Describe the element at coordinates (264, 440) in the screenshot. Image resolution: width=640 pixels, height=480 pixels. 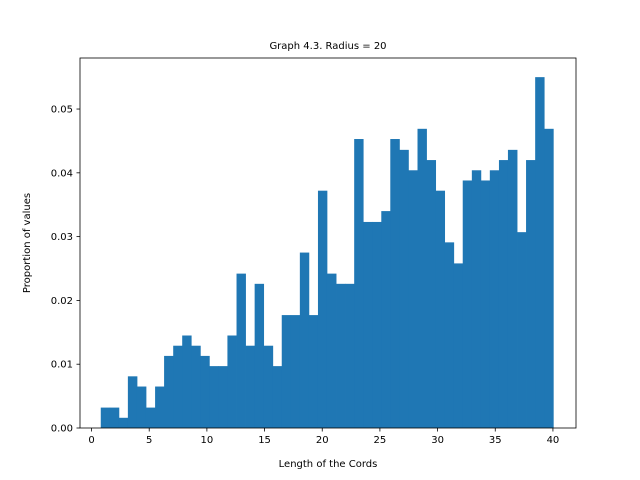
I see `x-tick-label: 15` at that location.